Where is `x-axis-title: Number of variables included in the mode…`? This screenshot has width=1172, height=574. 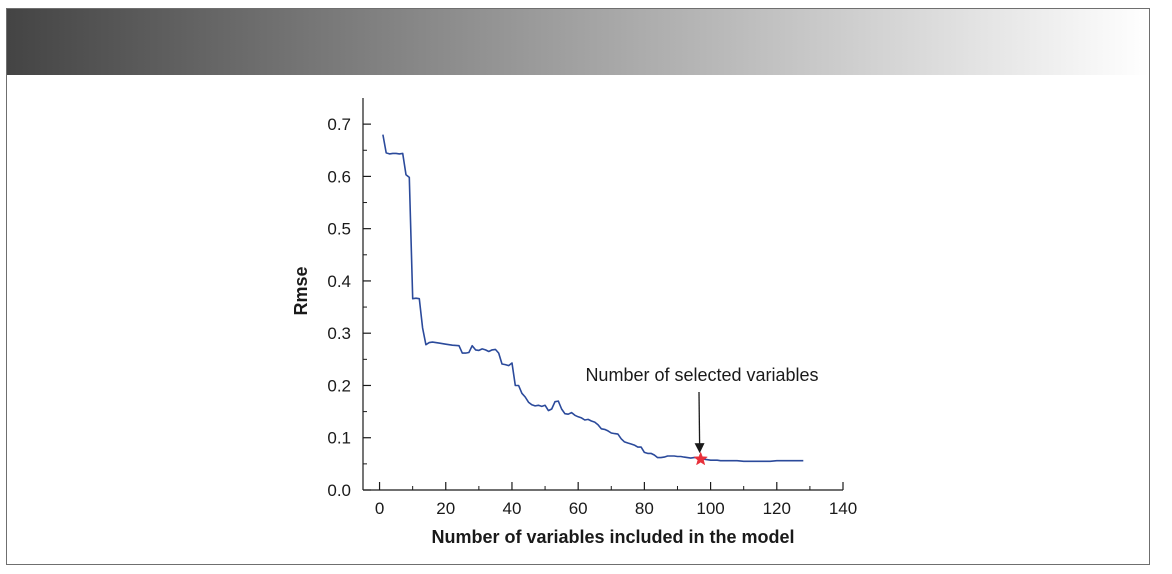 x-axis-title: Number of variables included in the mode… is located at coordinates (612, 537).